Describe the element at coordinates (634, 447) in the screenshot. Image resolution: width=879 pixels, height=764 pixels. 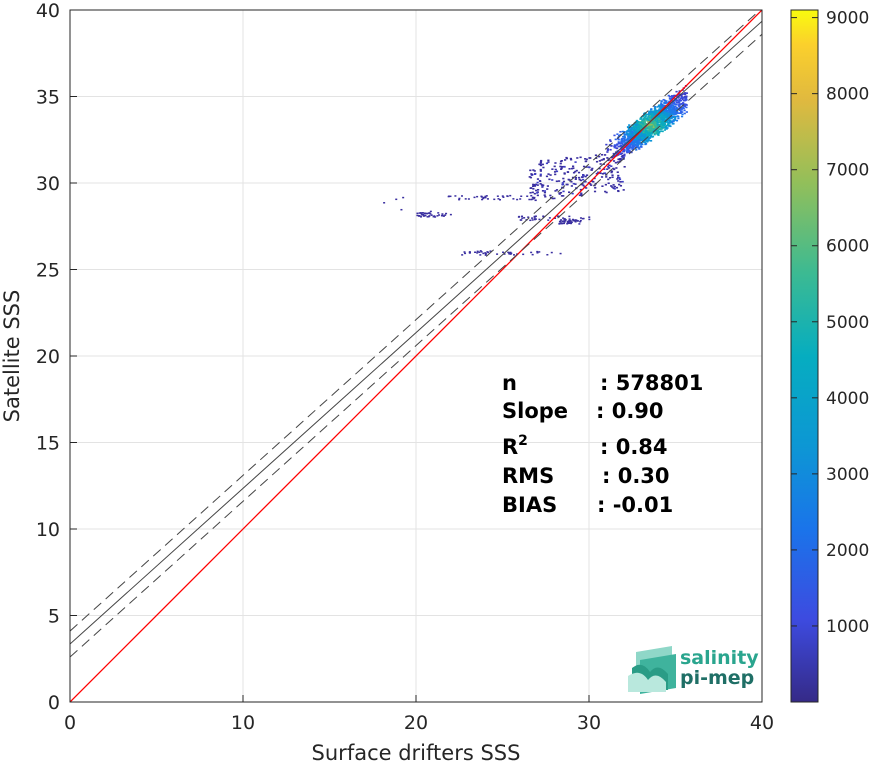
I see `stat-value: : 0.84` at that location.